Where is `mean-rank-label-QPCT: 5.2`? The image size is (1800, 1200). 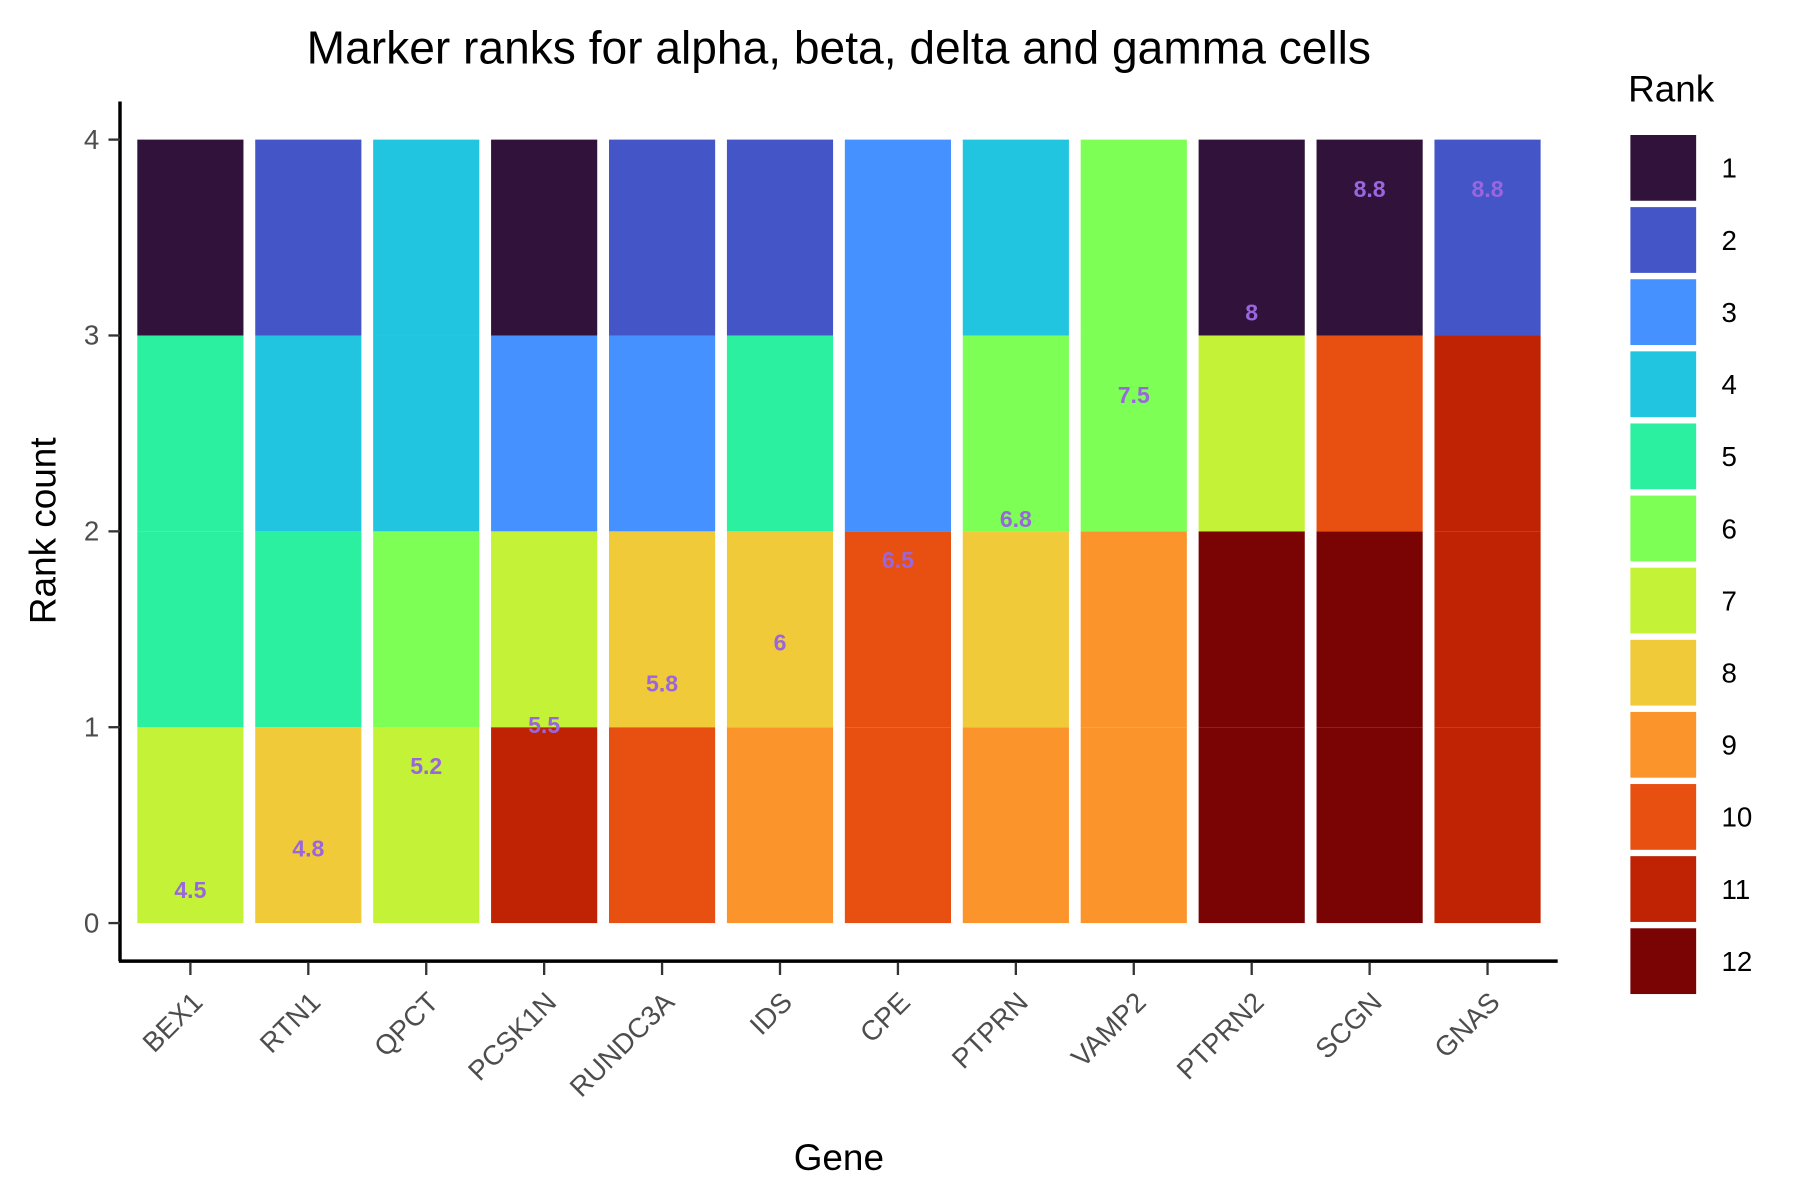
mean-rank-label-QPCT: 5.2 is located at coordinates (426, 766).